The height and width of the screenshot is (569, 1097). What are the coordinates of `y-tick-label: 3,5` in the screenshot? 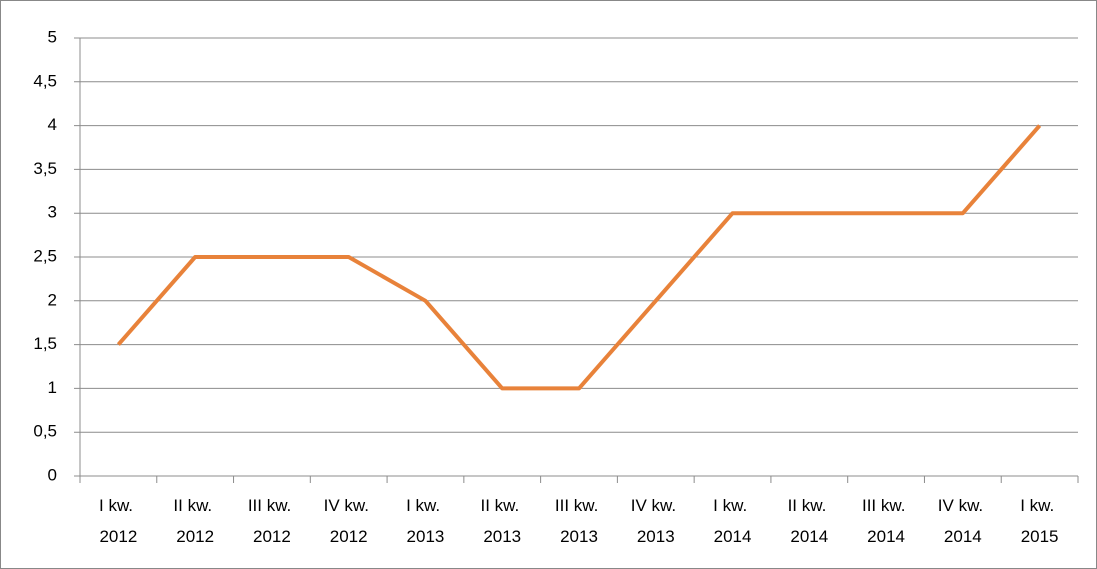 It's located at (45, 168).